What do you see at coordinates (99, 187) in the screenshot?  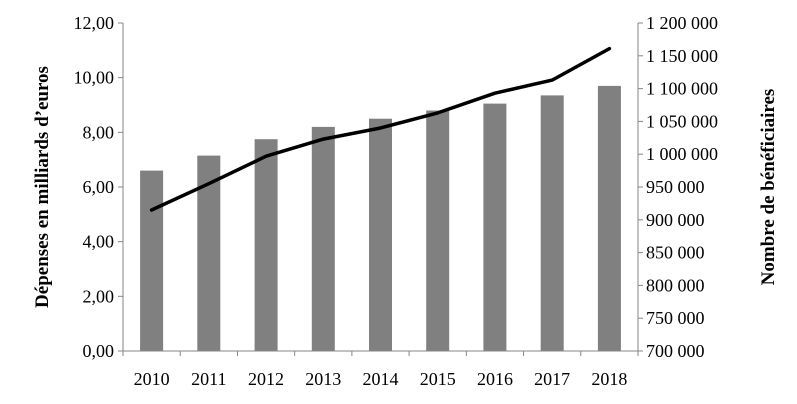 I see `y-left-tick-label: 6,00` at bounding box center [99, 187].